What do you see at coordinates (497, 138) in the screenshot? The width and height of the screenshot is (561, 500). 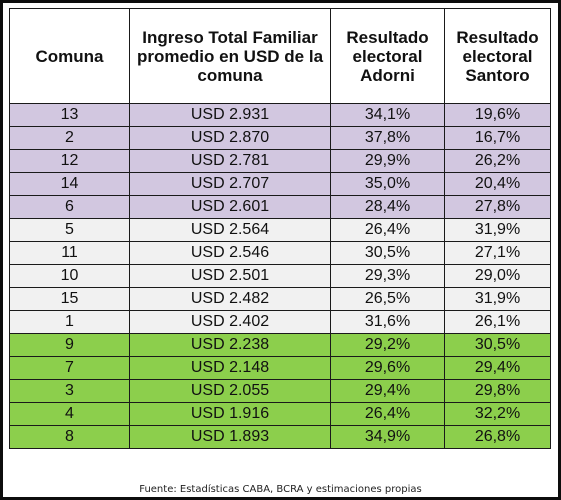 I see `santoro-cell: 16,7%` at bounding box center [497, 138].